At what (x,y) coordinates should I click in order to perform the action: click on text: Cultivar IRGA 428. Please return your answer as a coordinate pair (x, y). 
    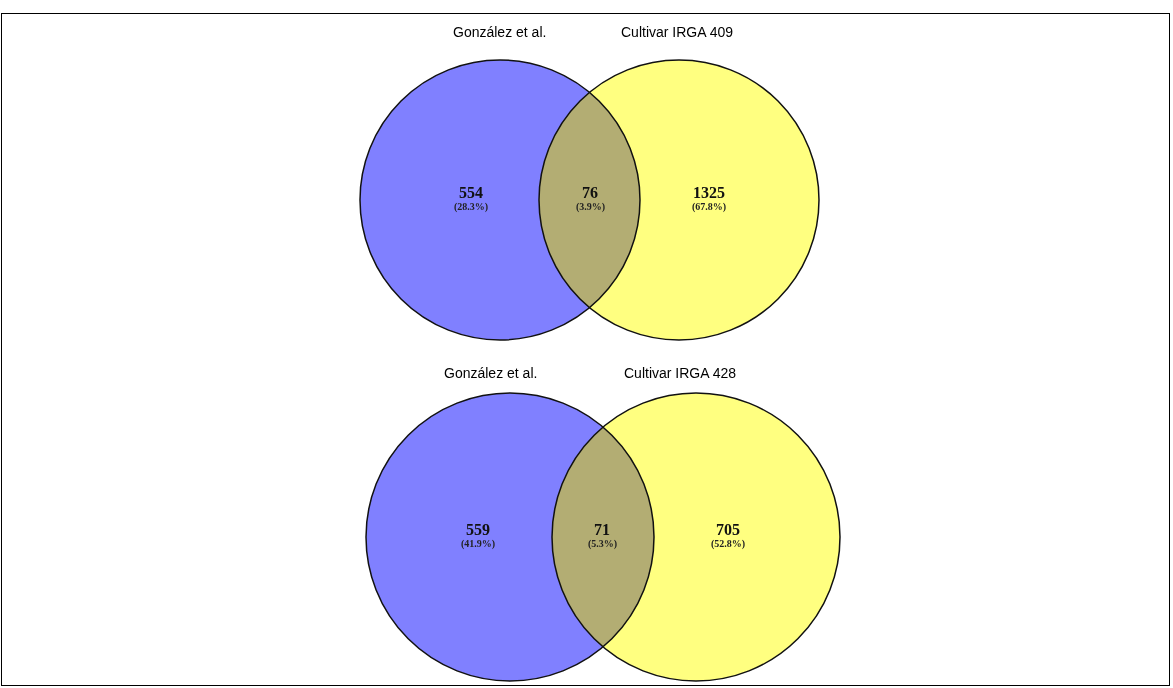
    Looking at the image, I should click on (680, 373).